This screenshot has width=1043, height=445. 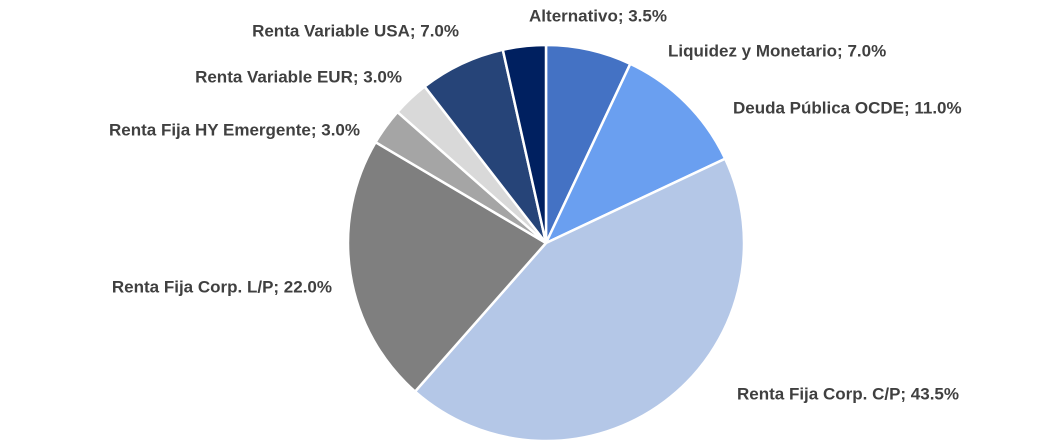 What do you see at coordinates (847, 107) in the screenshot?
I see `data-label: Deuda Pública OCDE; 11.0%` at bounding box center [847, 107].